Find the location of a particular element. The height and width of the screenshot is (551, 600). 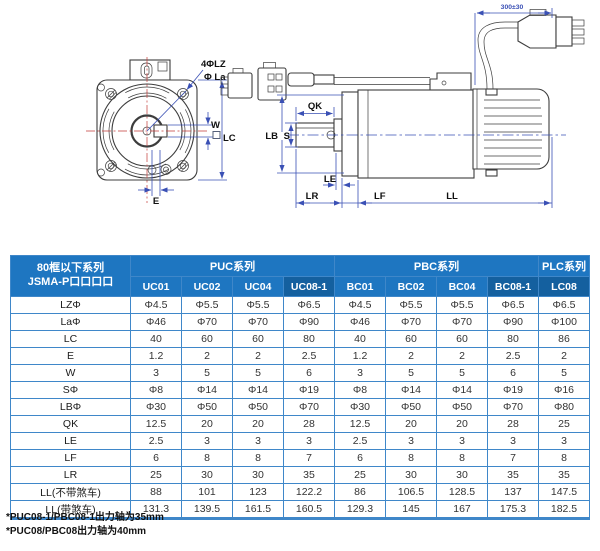

spec-cell: 60 is located at coordinates (411, 339).